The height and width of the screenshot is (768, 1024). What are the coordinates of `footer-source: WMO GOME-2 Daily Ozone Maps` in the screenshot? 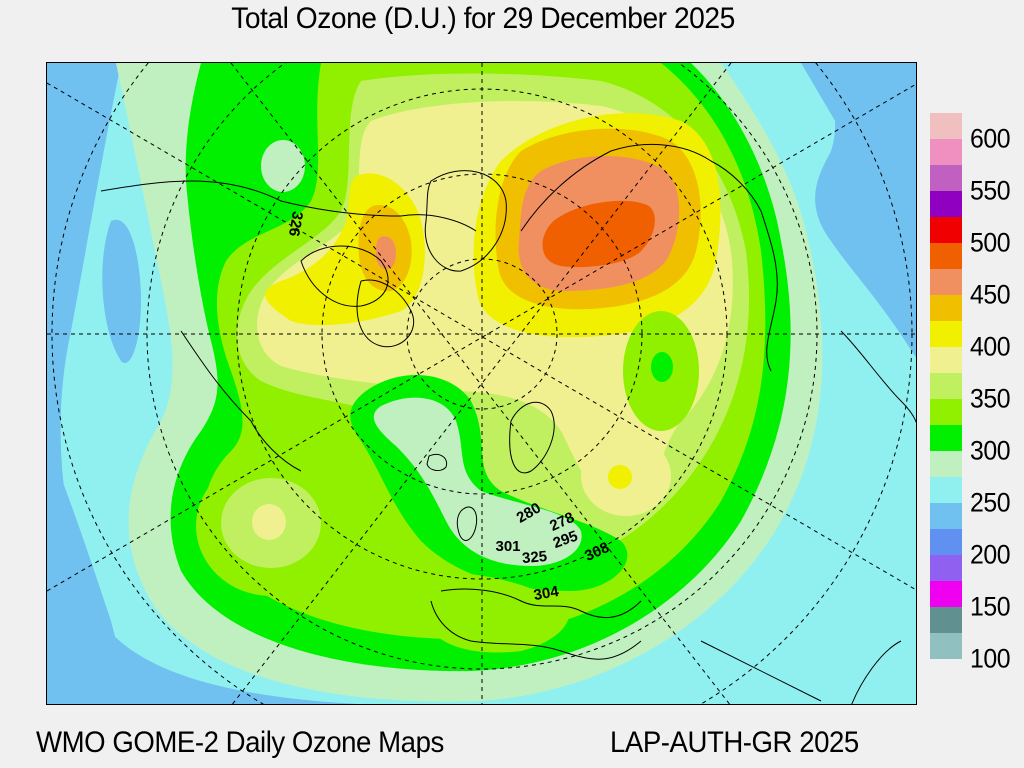 It's located at (240, 742).